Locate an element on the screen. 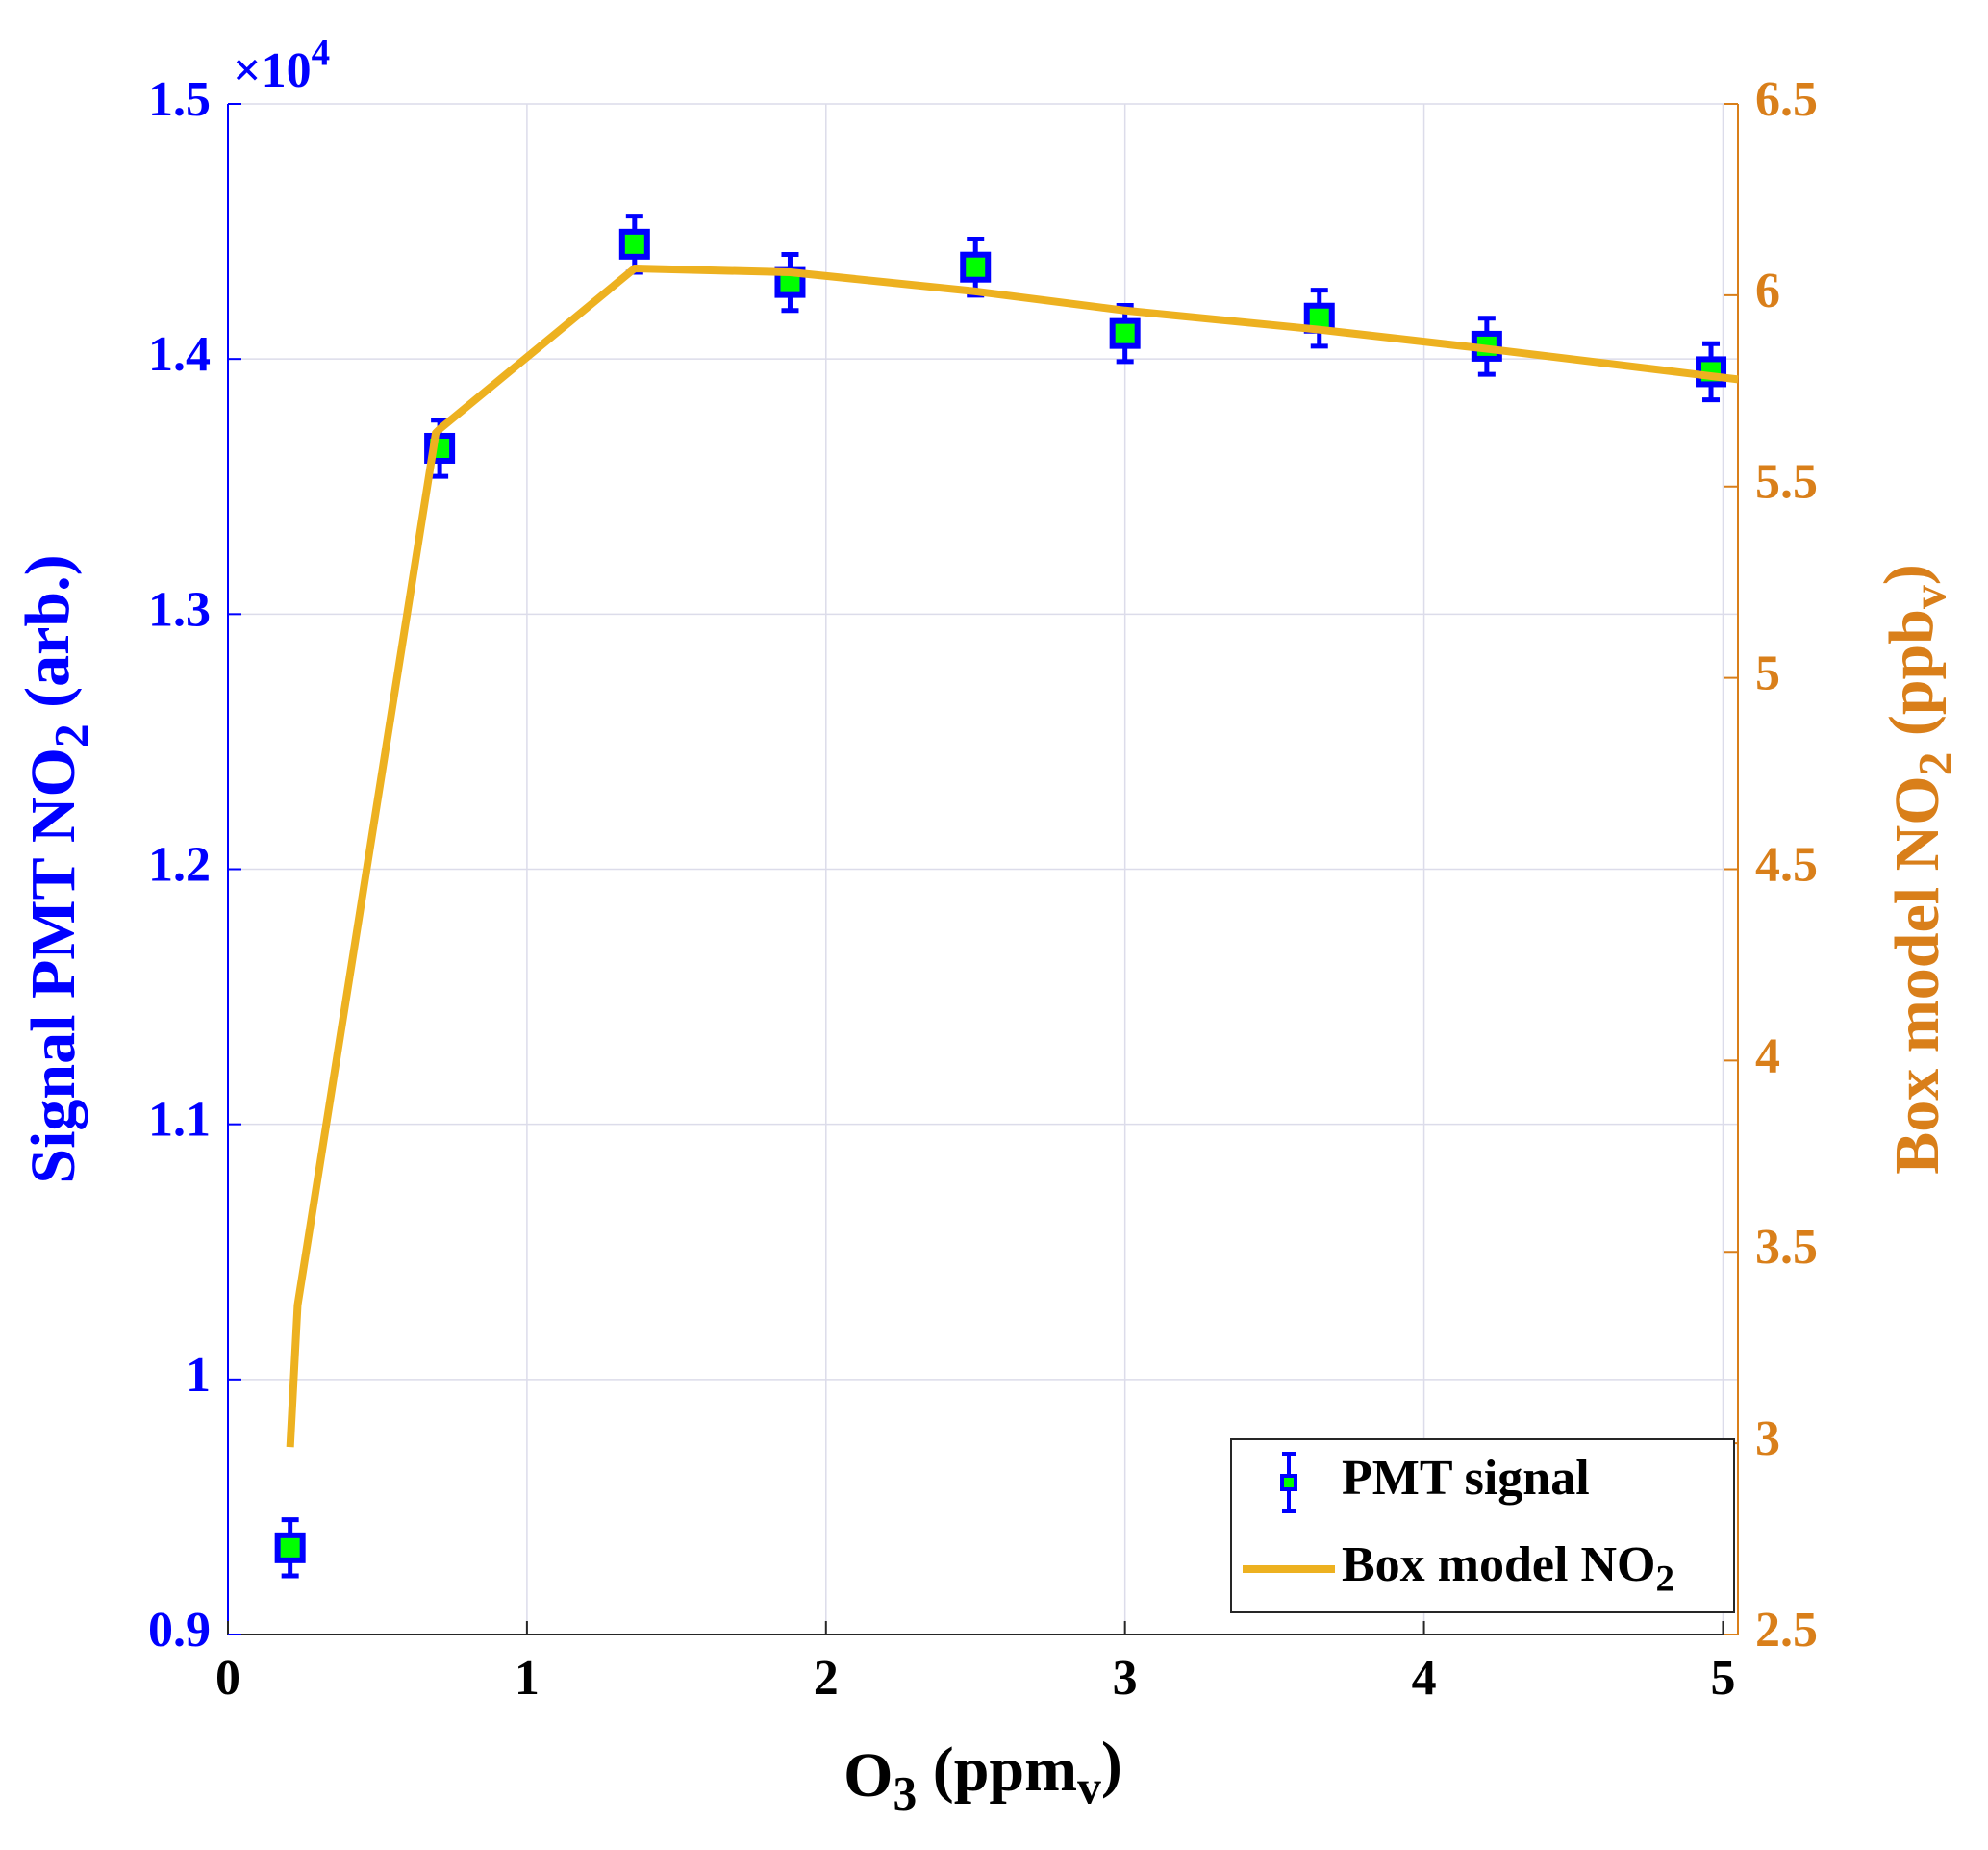 The width and height of the screenshot is (1988, 1850). label-part: Signal PMT NO is located at coordinates (53, 966).